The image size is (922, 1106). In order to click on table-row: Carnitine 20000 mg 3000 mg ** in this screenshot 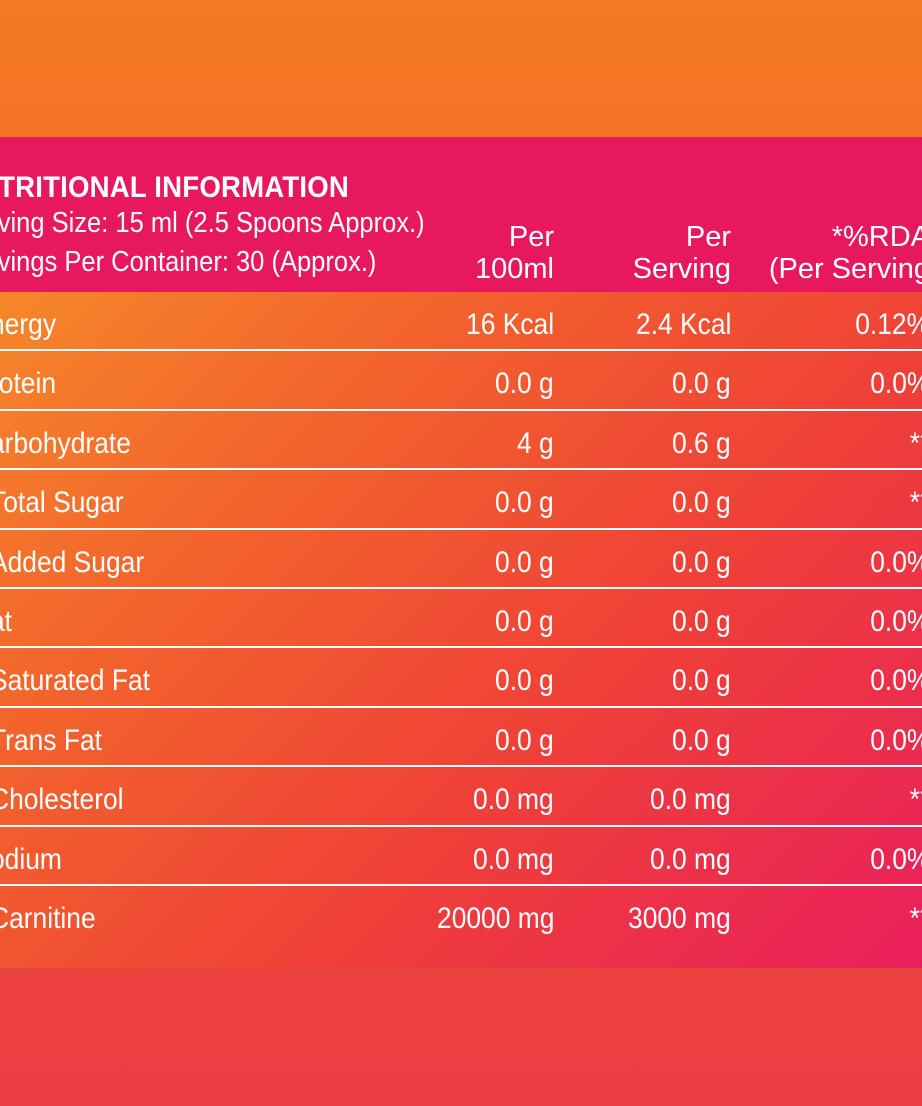, I will do `click(461, 915)`.